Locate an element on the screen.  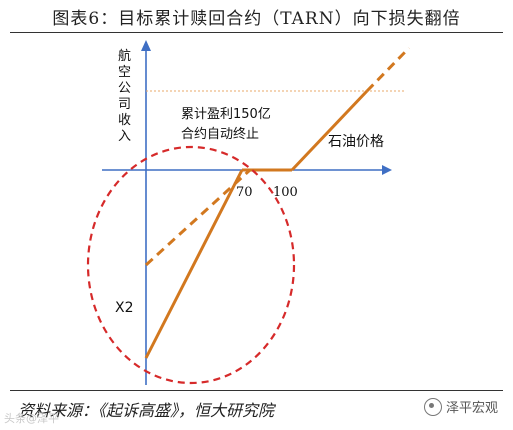
watermark-right: 泽平宏观 is located at coordinates (461, 406).